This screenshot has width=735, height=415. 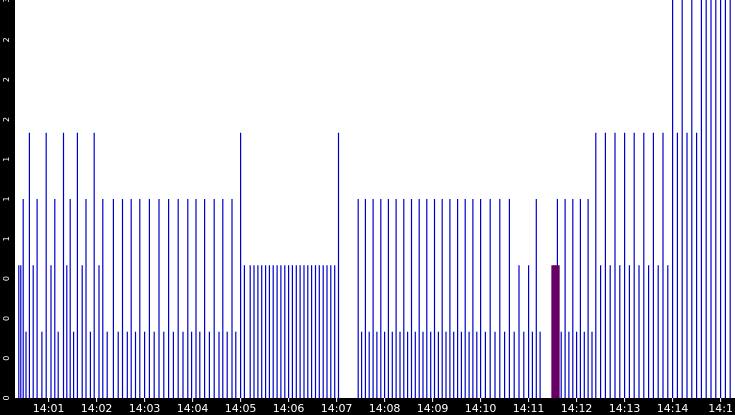 I want to click on x-tick-label: 14:07, so click(x=337, y=408).